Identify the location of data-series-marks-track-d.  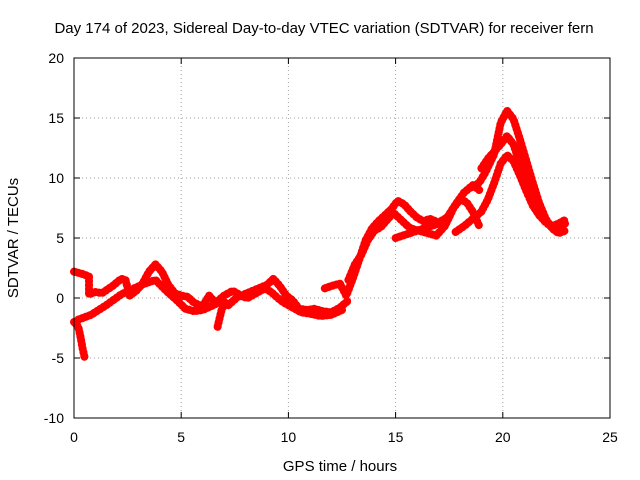
(222, 314).